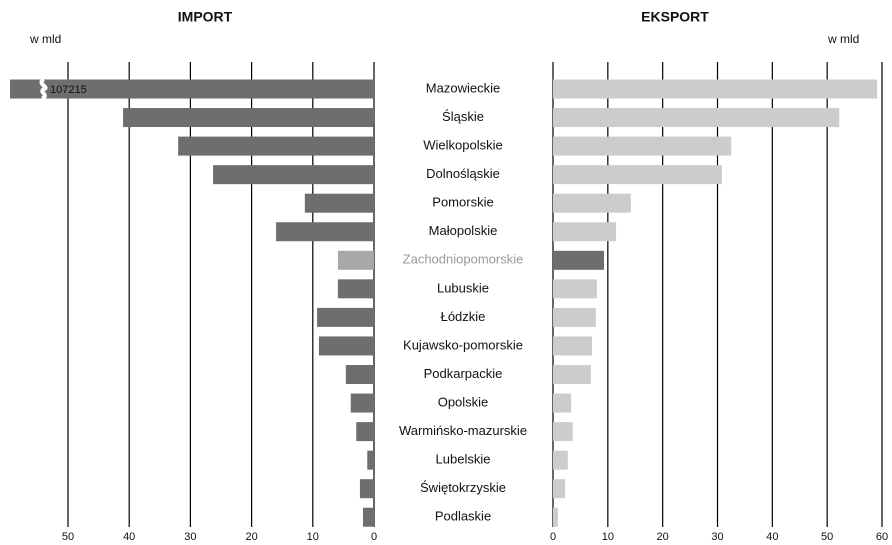  I want to click on category-label: Małopolskie, so click(463, 230).